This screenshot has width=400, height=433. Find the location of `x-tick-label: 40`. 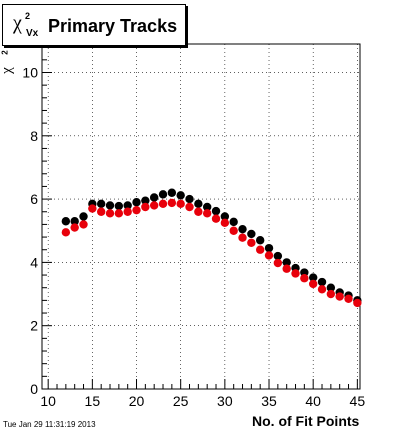

x-tick-label: 40 is located at coordinates (313, 401).